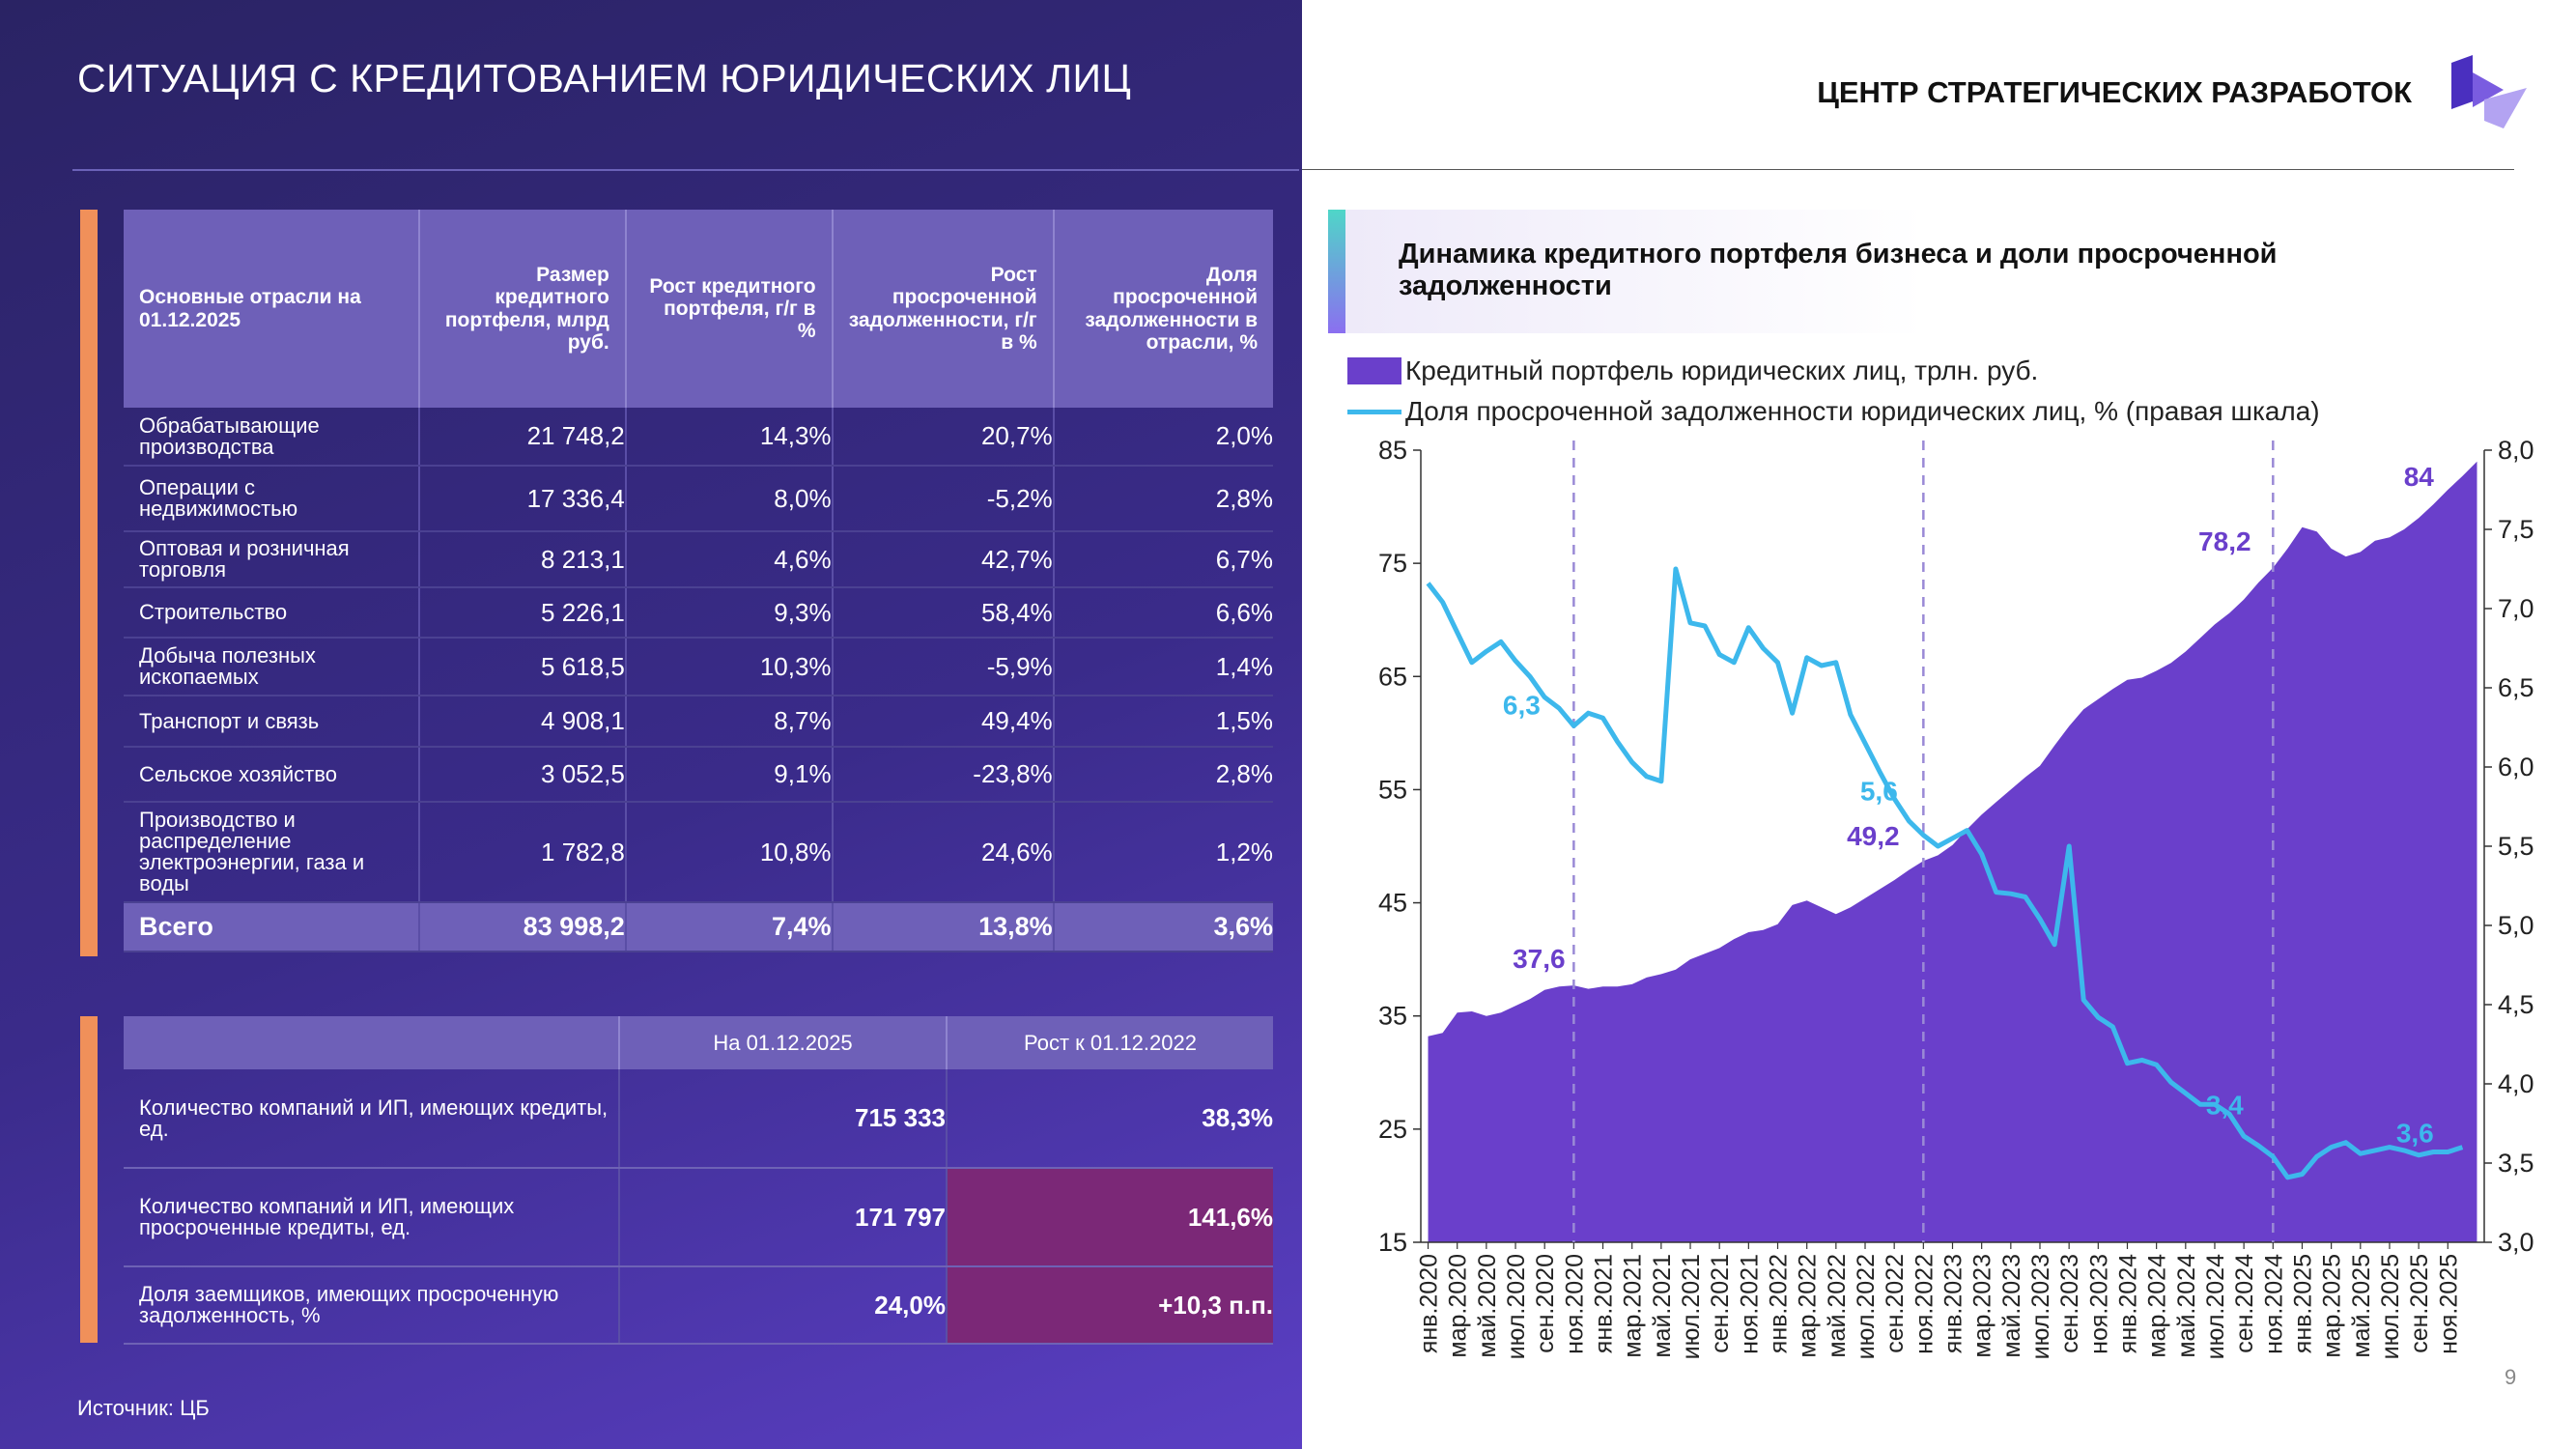 This screenshot has height=1449, width=2576. Describe the element at coordinates (272, 559) in the screenshot. I see `table-cell: Оптовая и розничная торговля` at that location.